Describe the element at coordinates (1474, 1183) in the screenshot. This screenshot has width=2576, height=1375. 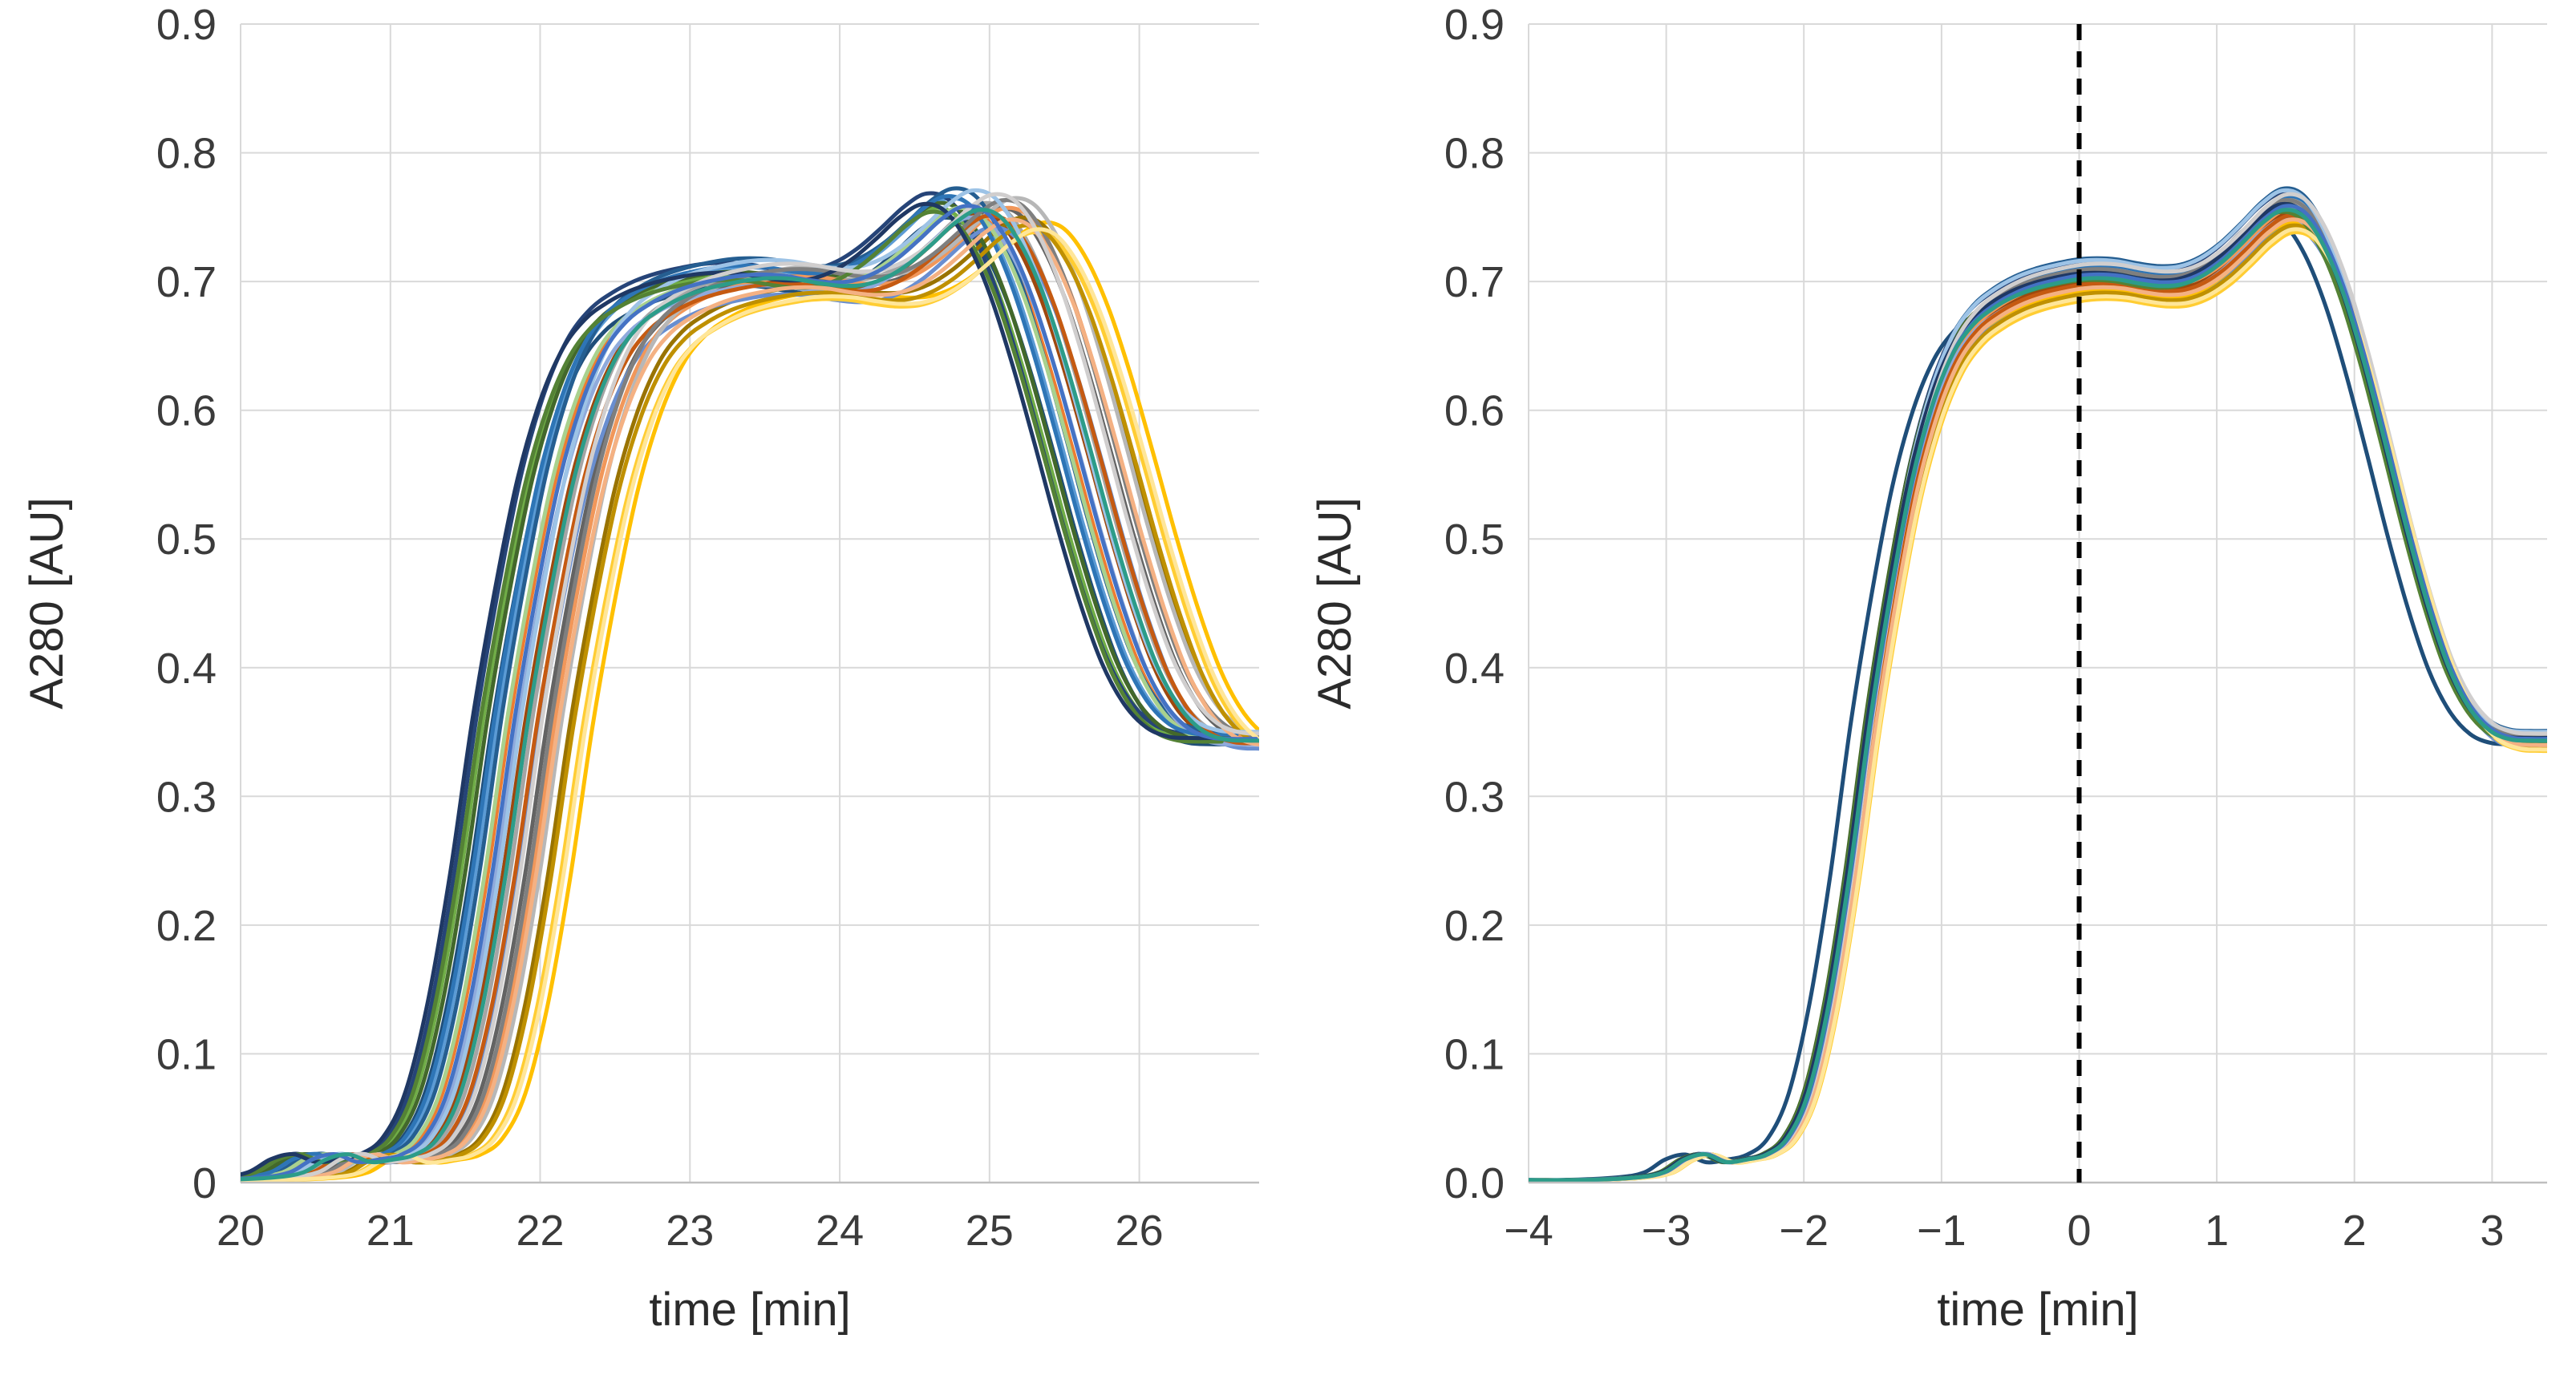
I see `y-tick-label: 0.0` at that location.